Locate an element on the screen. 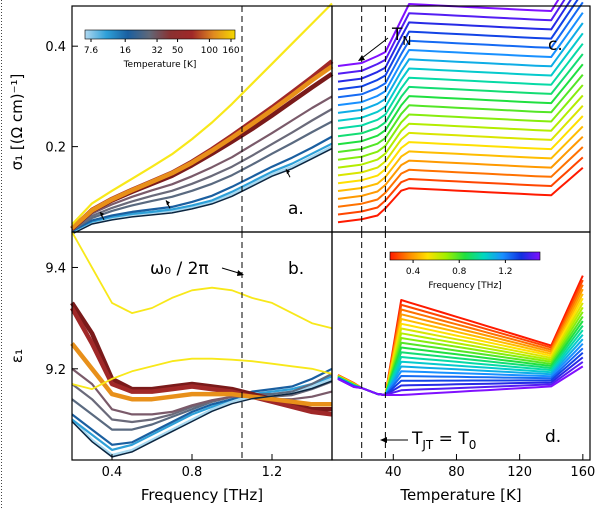 This screenshot has height=509, width=612. series-line-b-dark is located at coordinates (202, 419).